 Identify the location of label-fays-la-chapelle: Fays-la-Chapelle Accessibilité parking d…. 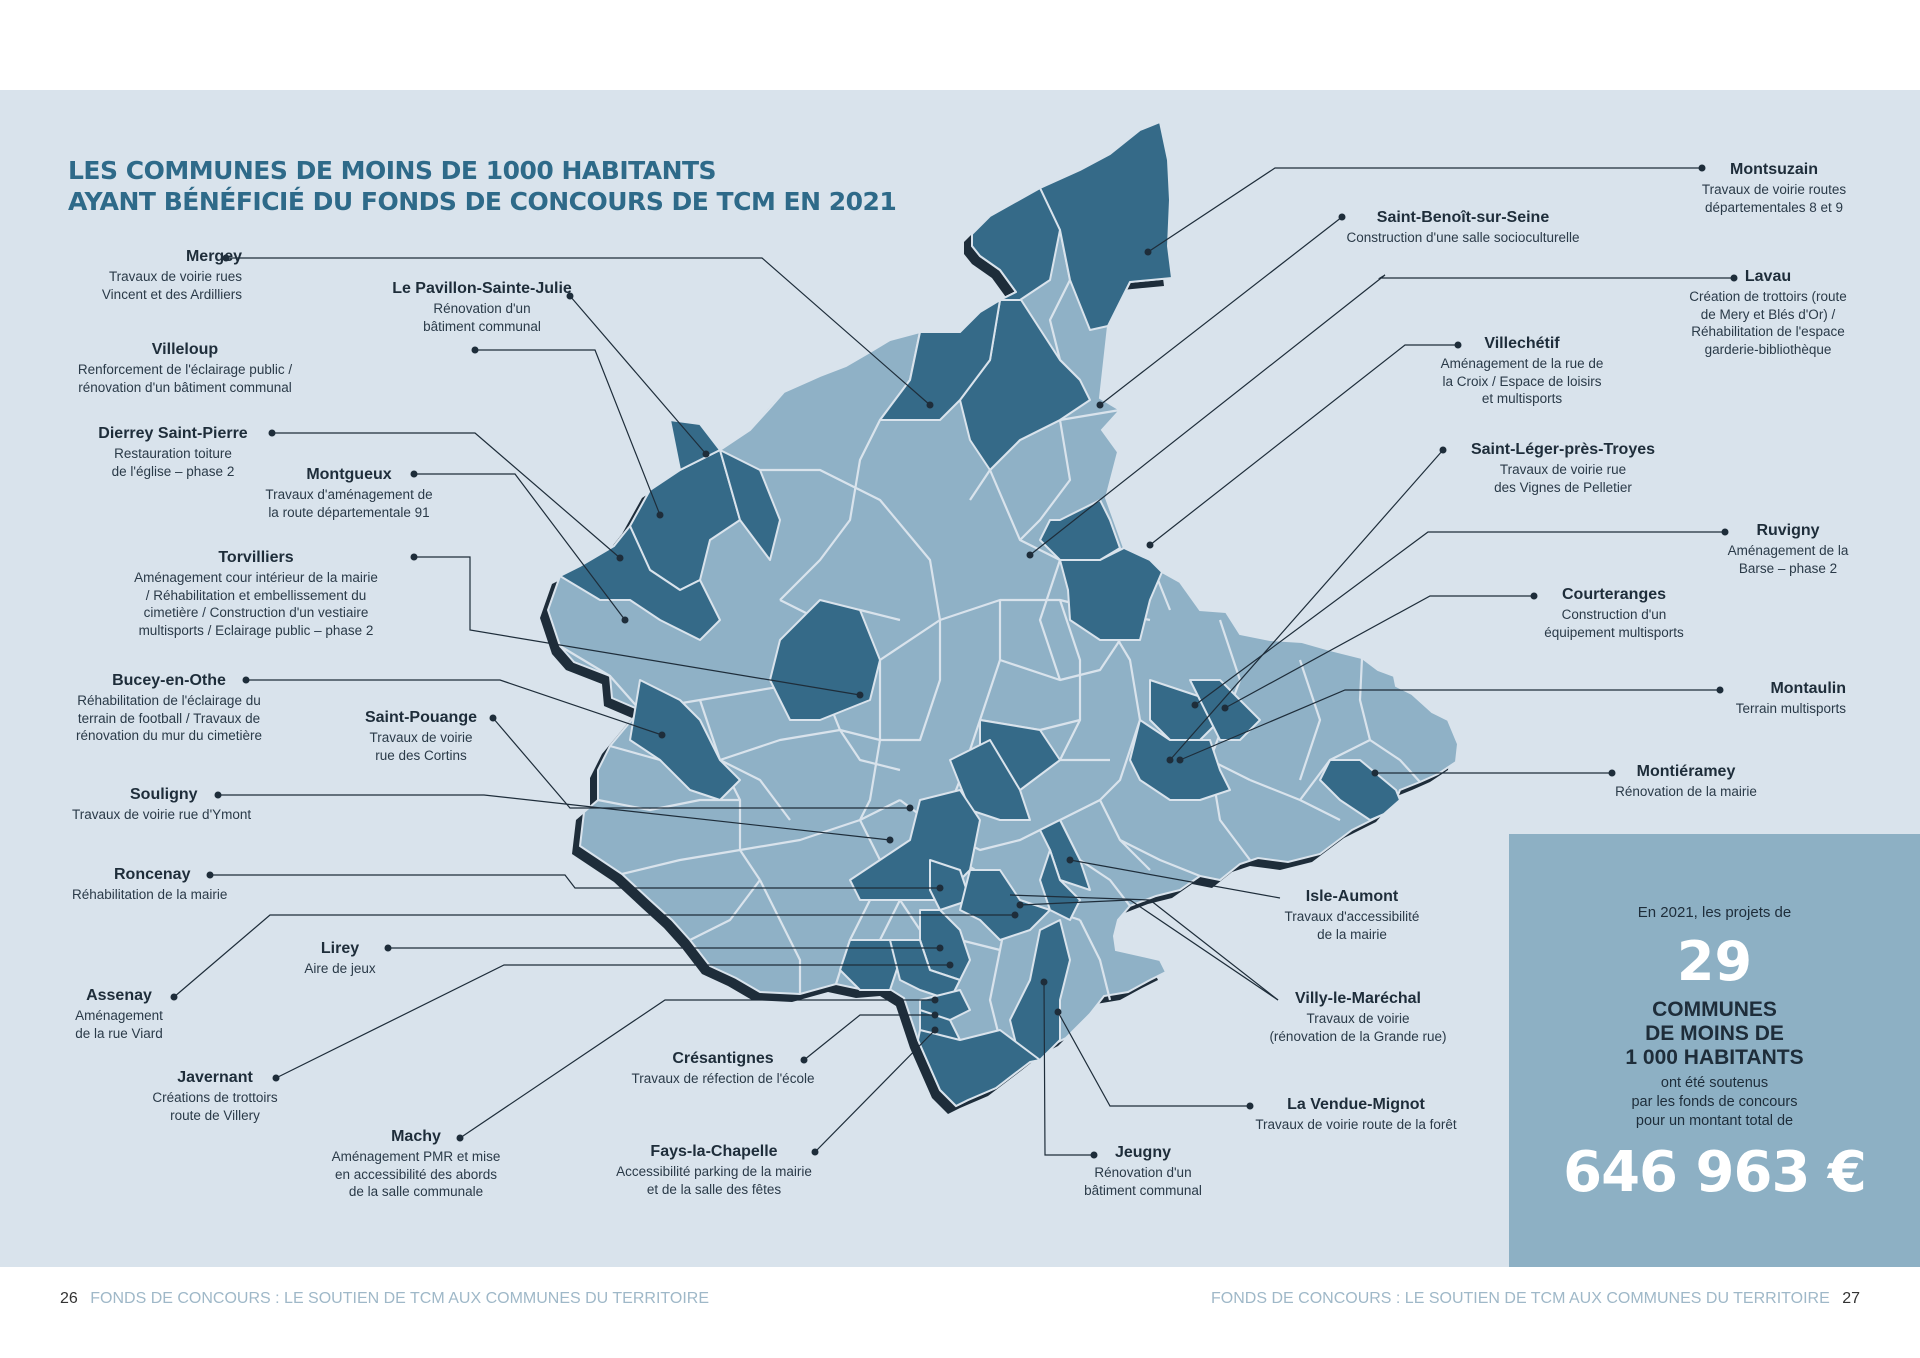
(714, 1170).